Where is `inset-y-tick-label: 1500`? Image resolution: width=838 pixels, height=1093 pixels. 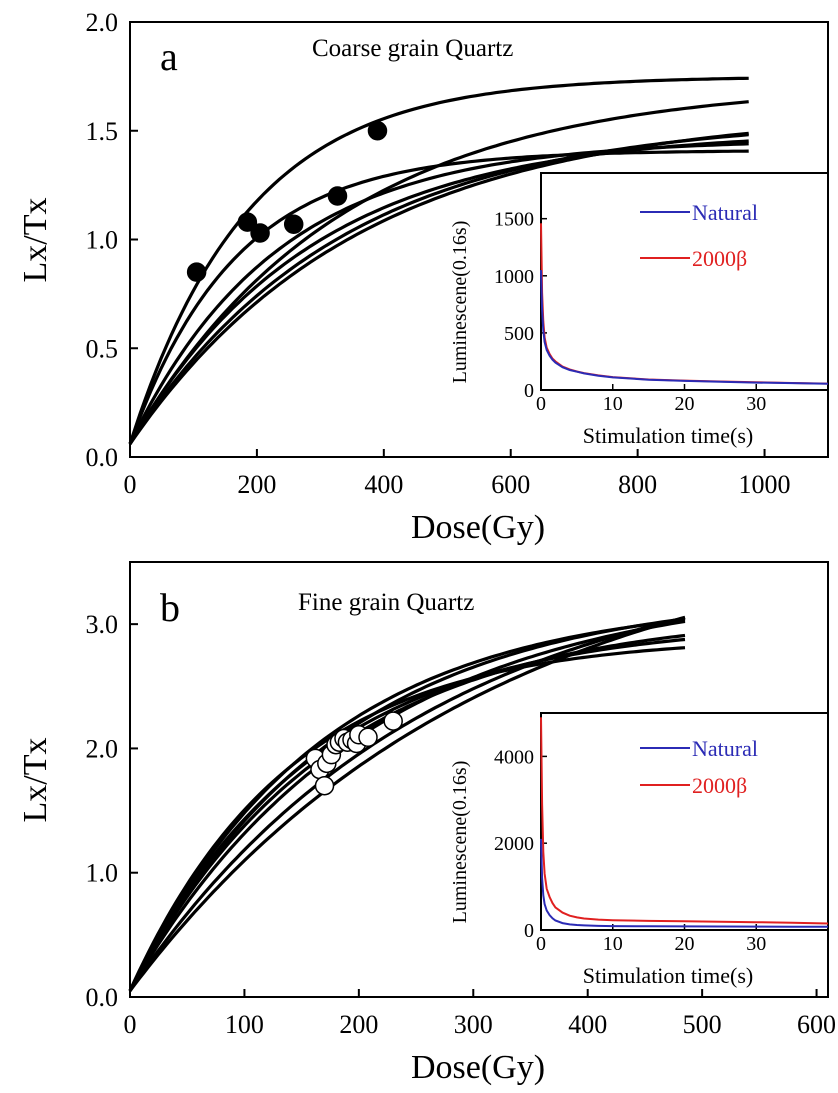 inset-y-tick-label: 1500 is located at coordinates (514, 220).